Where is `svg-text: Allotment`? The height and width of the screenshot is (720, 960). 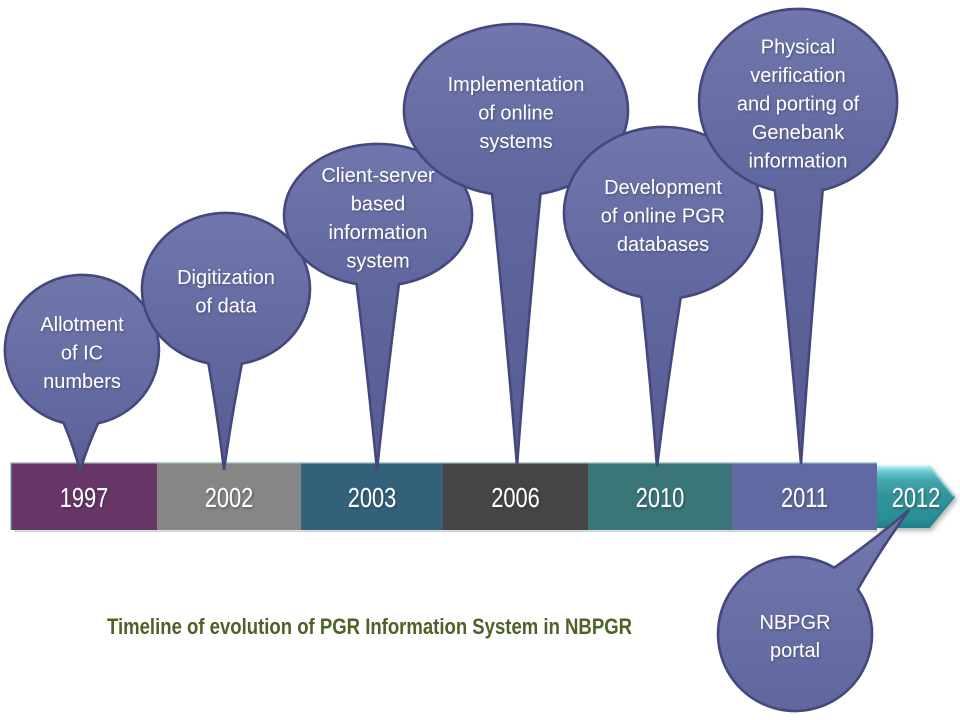
svg-text: Allotment is located at coordinates (82, 325).